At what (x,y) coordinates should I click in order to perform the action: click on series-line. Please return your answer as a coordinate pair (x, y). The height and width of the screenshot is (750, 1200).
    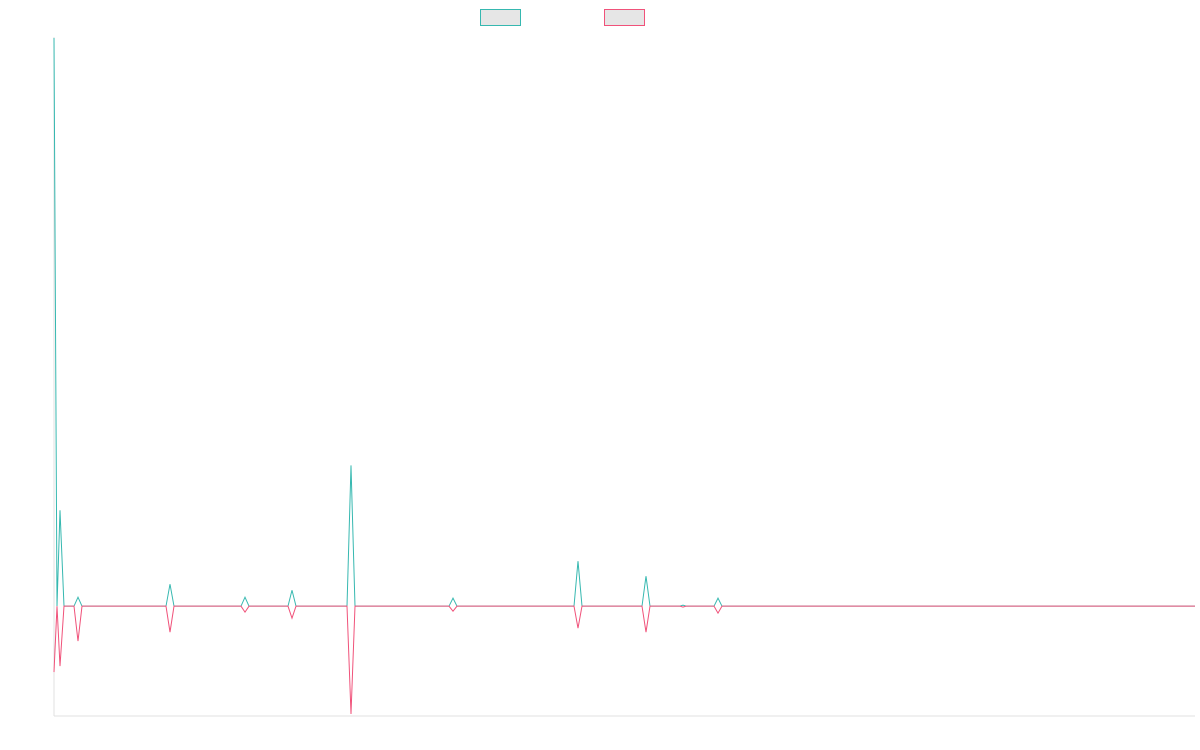
    Looking at the image, I should click on (624, 660).